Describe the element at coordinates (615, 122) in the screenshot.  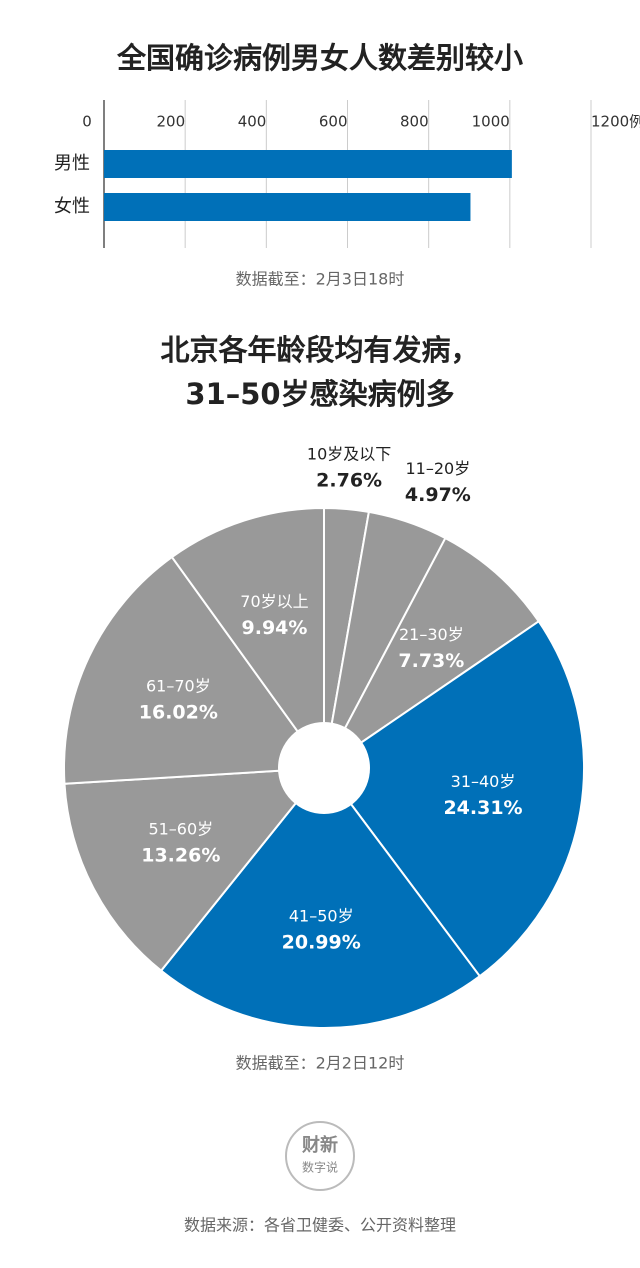
I see `x-tick-label: 1200例` at that location.